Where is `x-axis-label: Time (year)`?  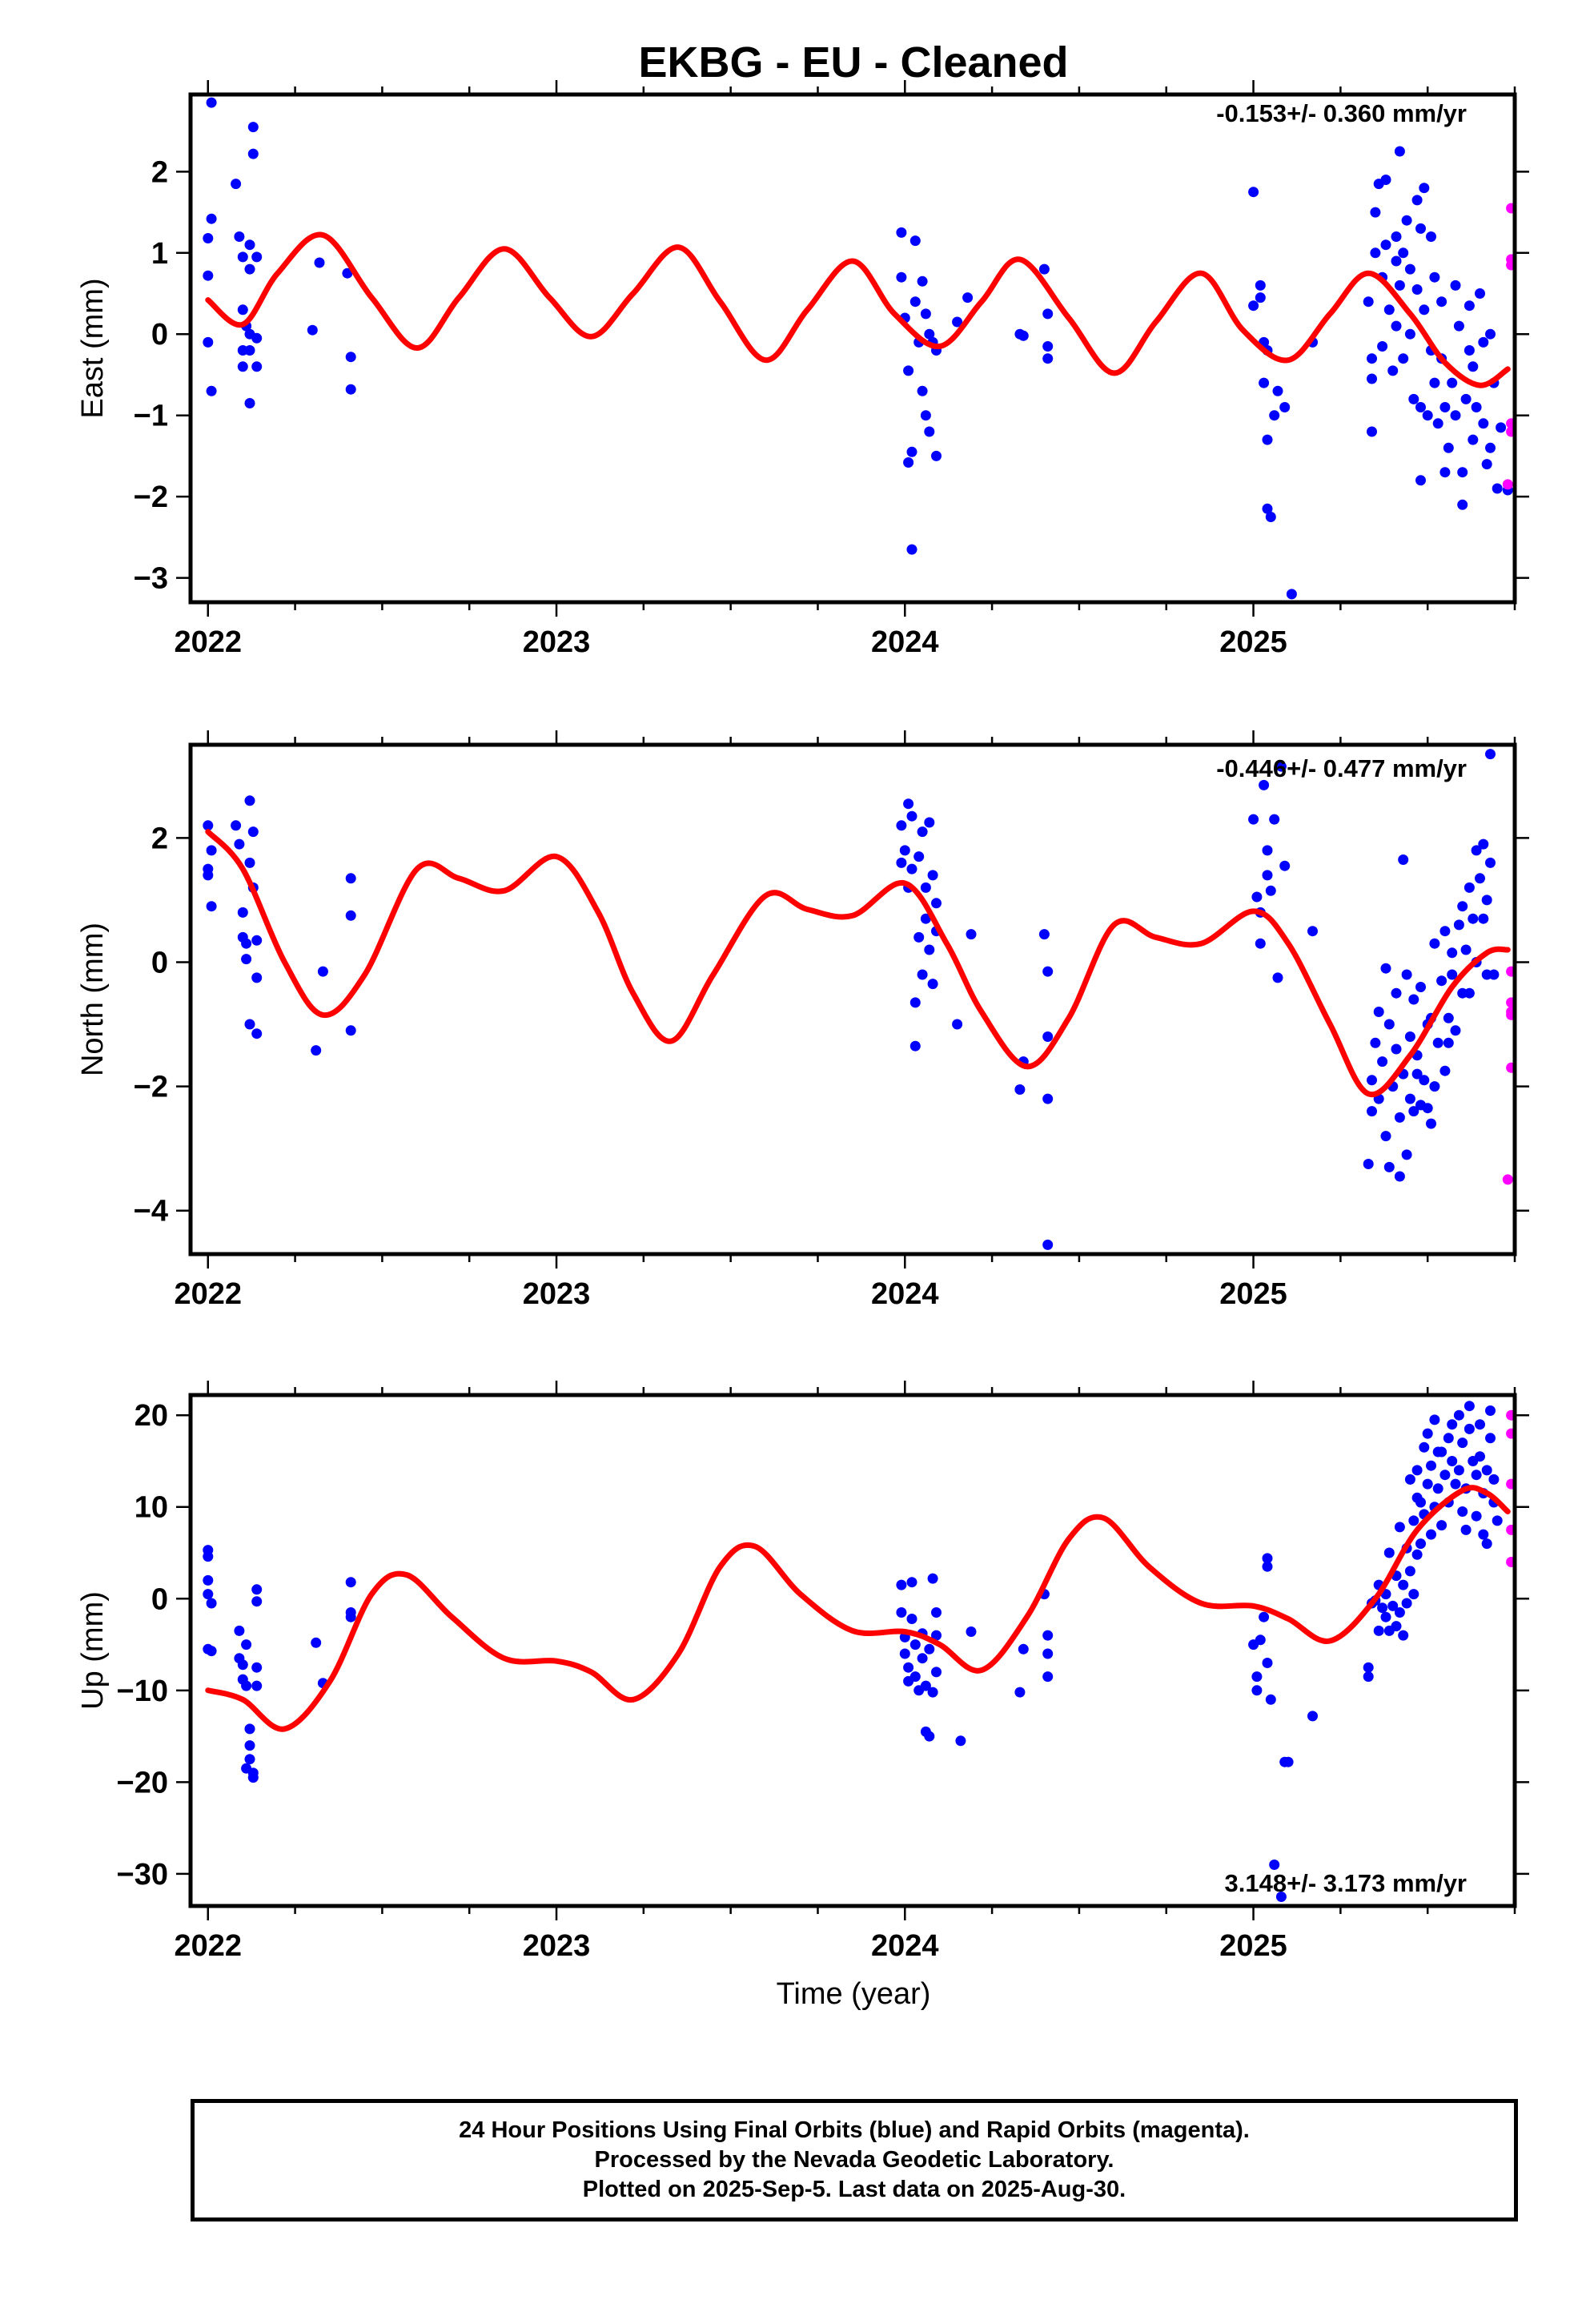 x-axis-label: Time (year) is located at coordinates (854, 1994).